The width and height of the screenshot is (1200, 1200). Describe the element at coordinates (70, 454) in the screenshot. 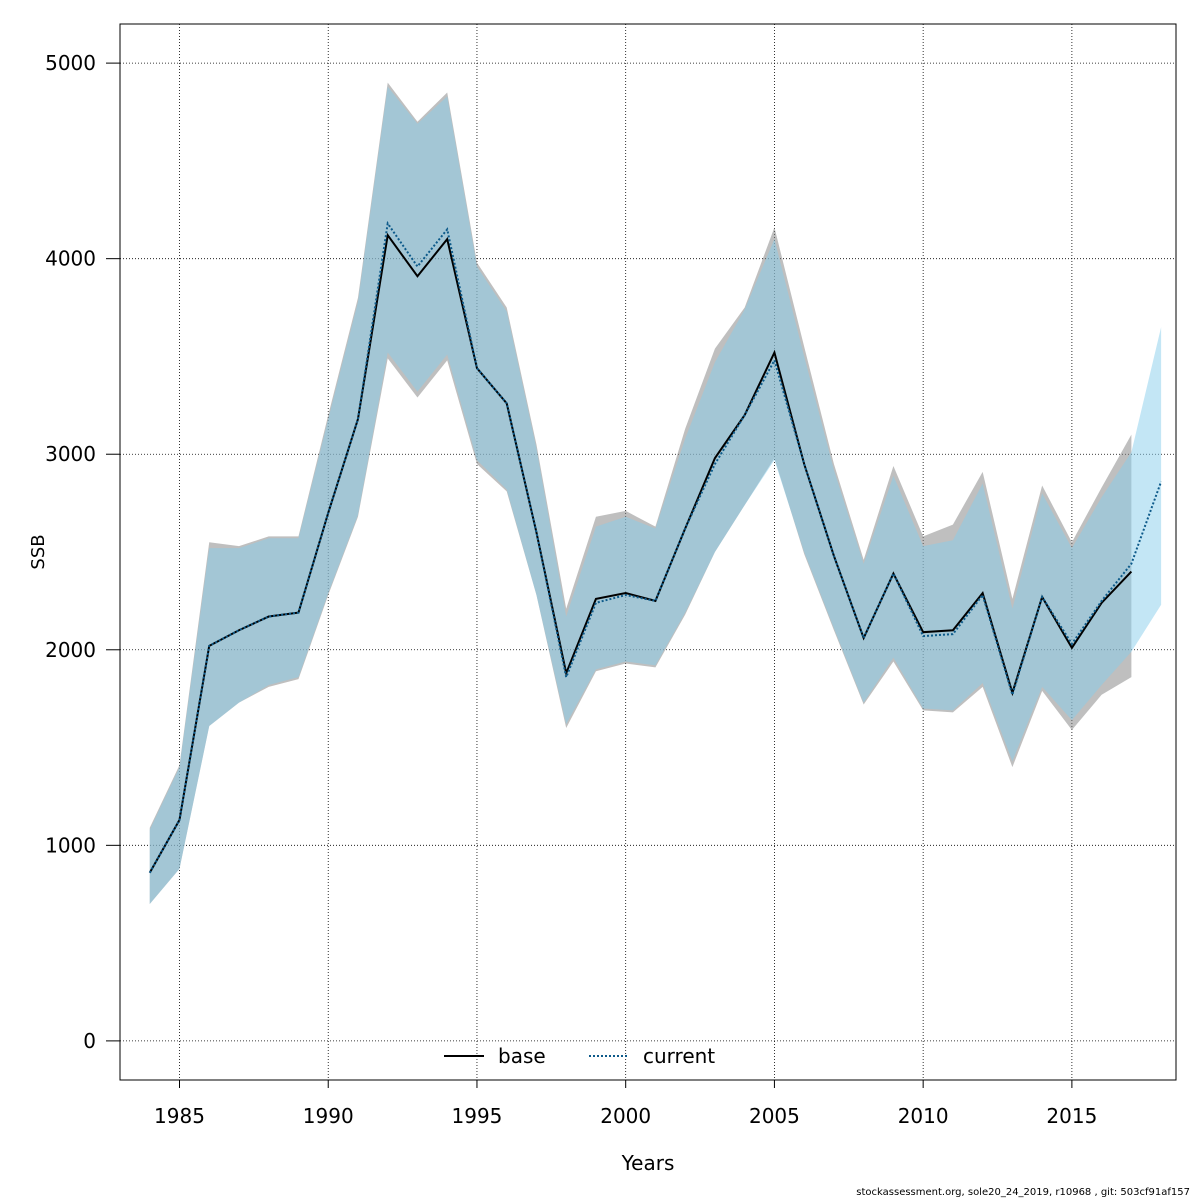

I see `y-tick-label: 3000` at that location.